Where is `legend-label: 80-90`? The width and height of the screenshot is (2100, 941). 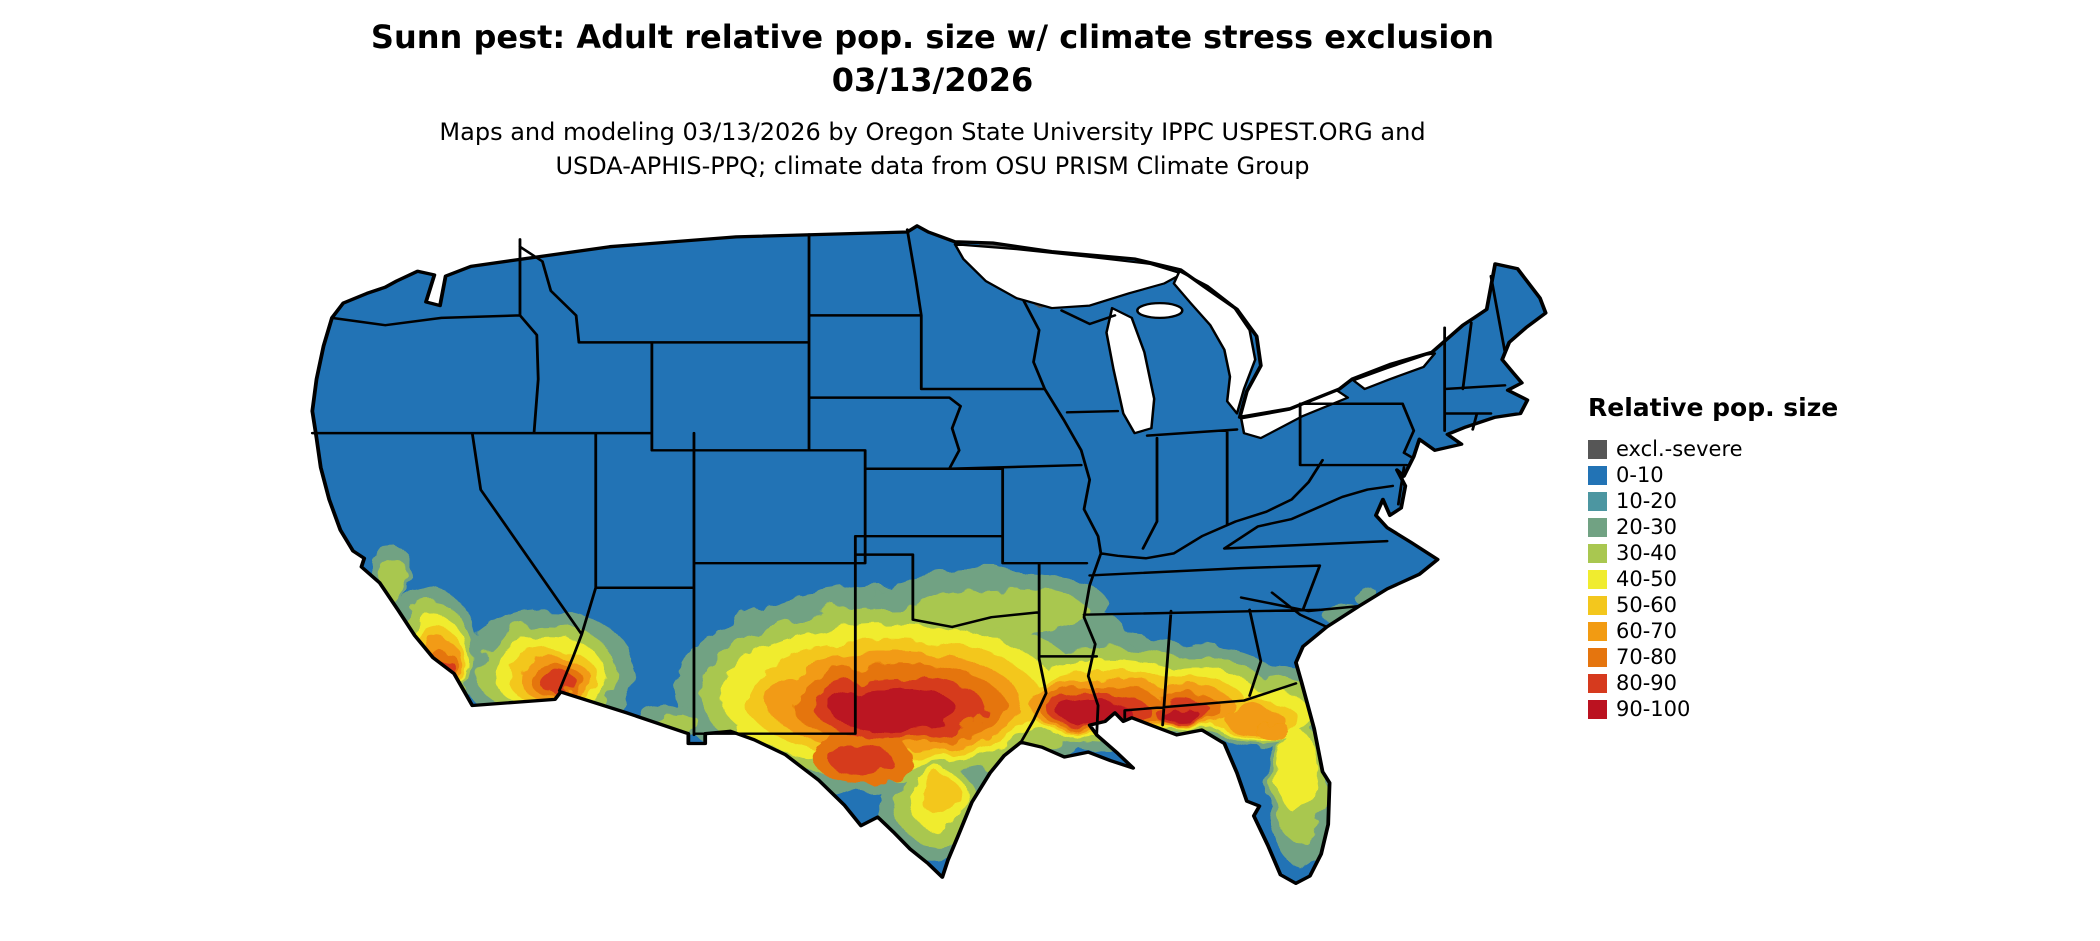 legend-label: 80-90 is located at coordinates (1647, 683).